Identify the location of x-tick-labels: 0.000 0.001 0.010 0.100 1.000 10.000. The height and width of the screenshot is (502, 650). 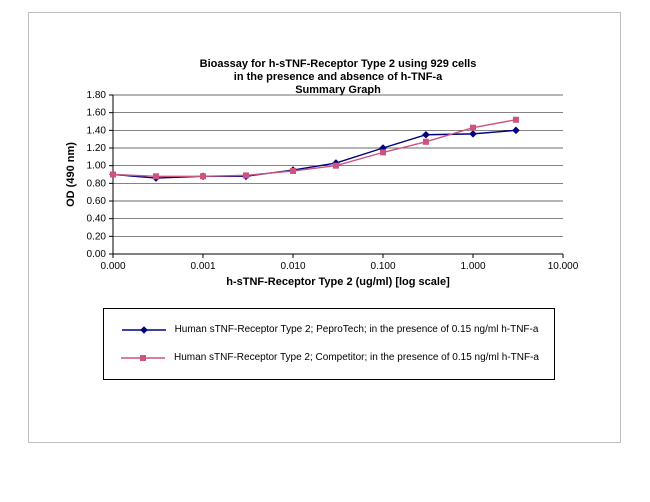
(339, 263).